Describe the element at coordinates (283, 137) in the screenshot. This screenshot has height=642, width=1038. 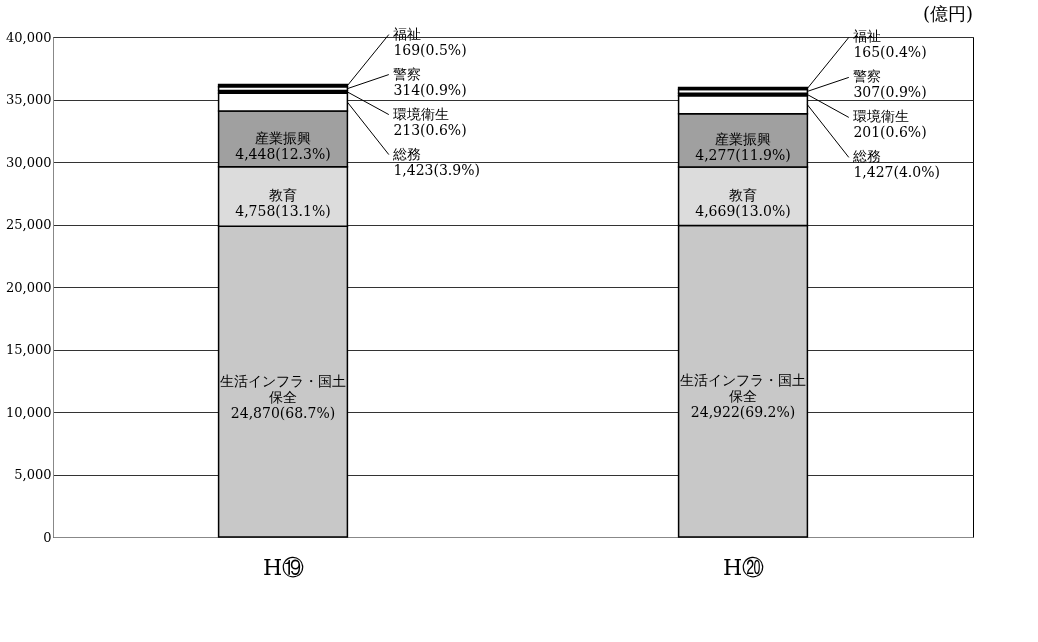
I see `text: 産業振興` at that location.